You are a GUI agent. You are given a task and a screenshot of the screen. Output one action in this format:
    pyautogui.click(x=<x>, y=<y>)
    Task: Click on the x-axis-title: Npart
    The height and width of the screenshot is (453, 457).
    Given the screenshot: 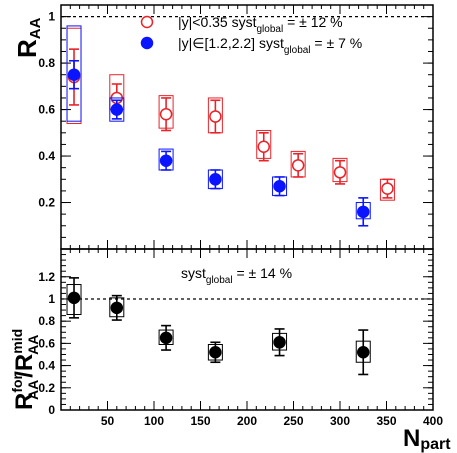 What is the action you would take?
    pyautogui.click(x=427, y=439)
    